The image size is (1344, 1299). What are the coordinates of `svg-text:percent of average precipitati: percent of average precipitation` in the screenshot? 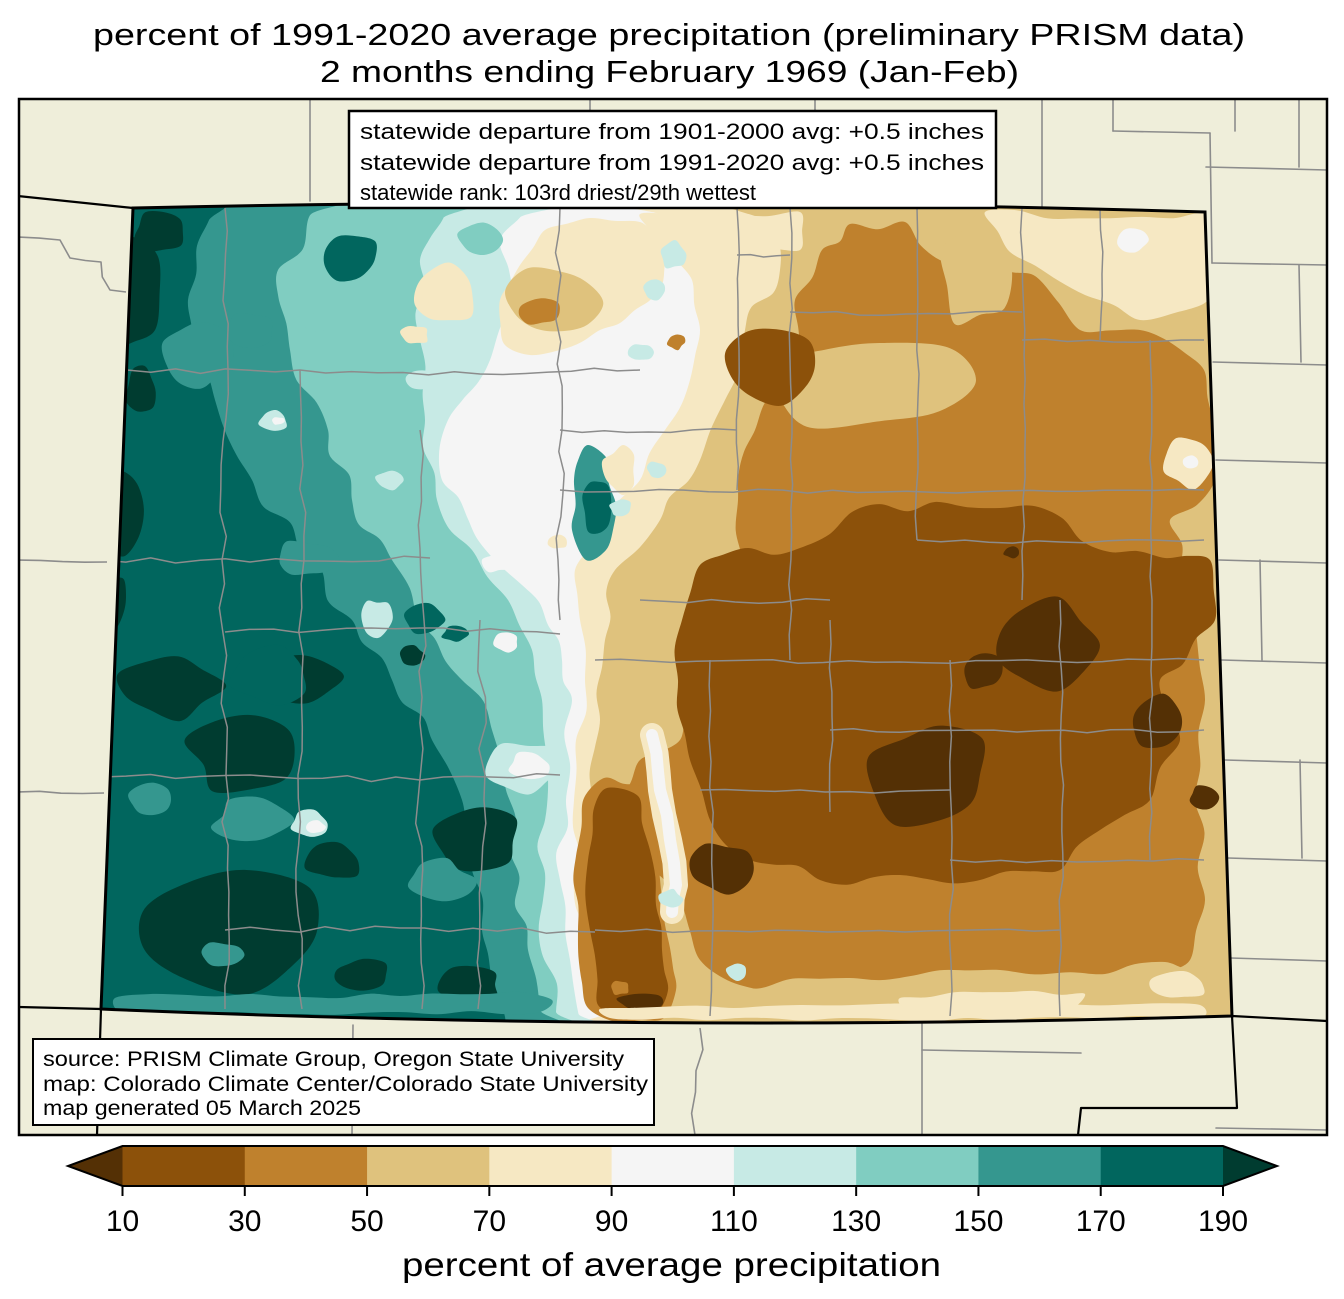 It's located at (671, 1265).